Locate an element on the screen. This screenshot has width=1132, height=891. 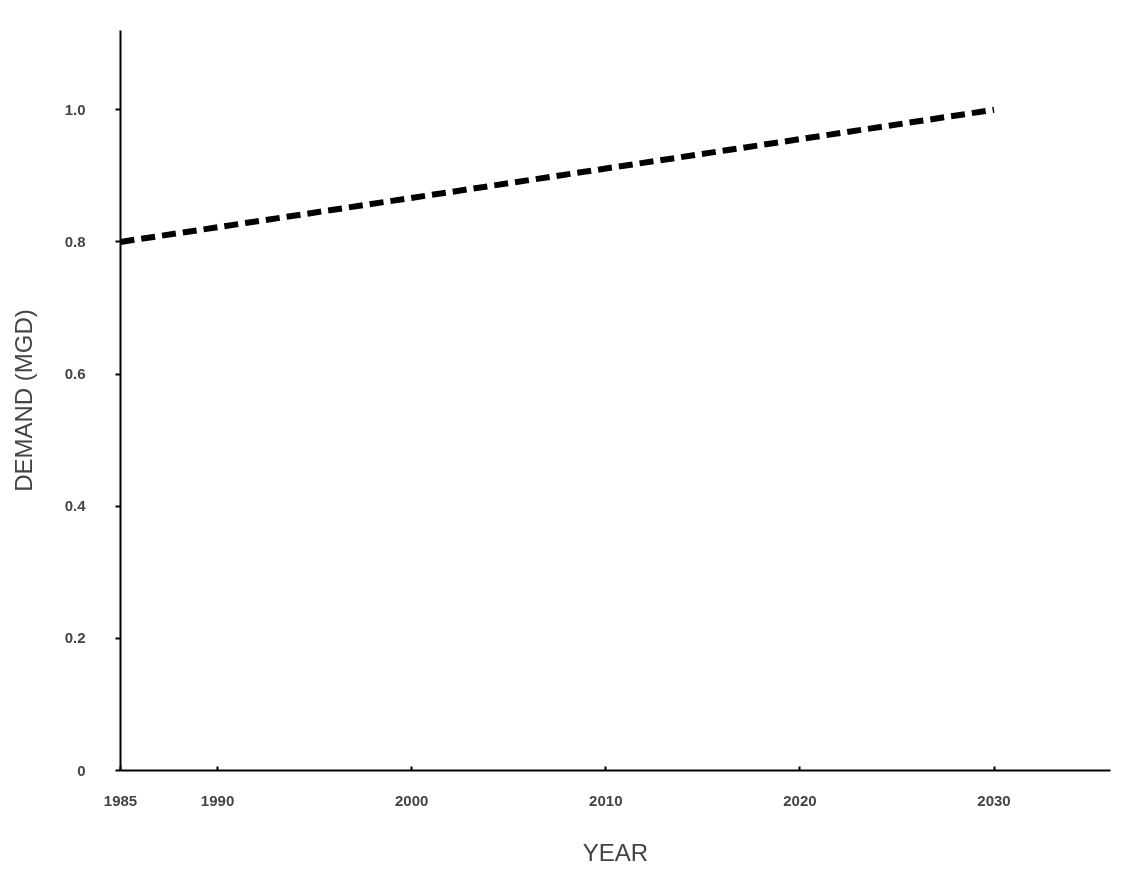
y-tick-label: 0.2 is located at coordinates (75, 638).